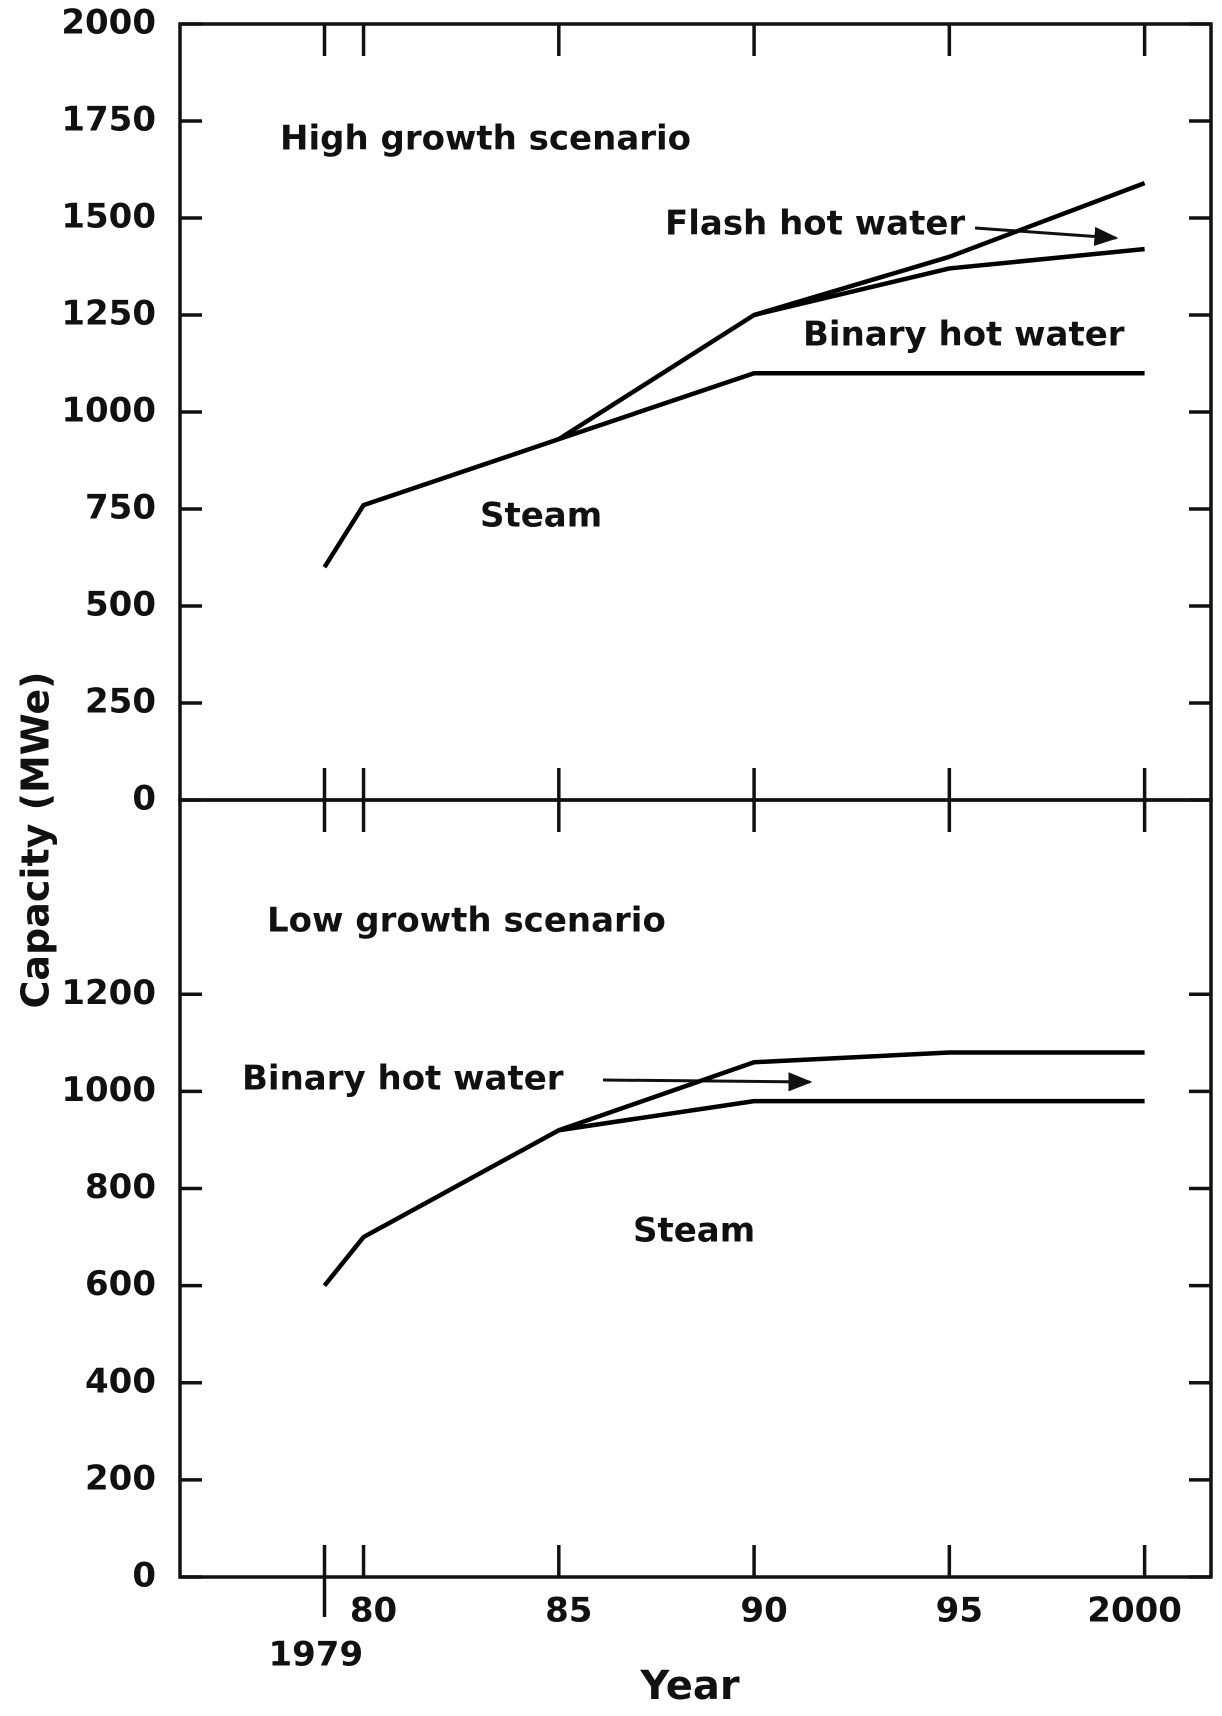 This screenshot has width=1222, height=1716. I want to click on y-tick-label: 1200, so click(108, 993).